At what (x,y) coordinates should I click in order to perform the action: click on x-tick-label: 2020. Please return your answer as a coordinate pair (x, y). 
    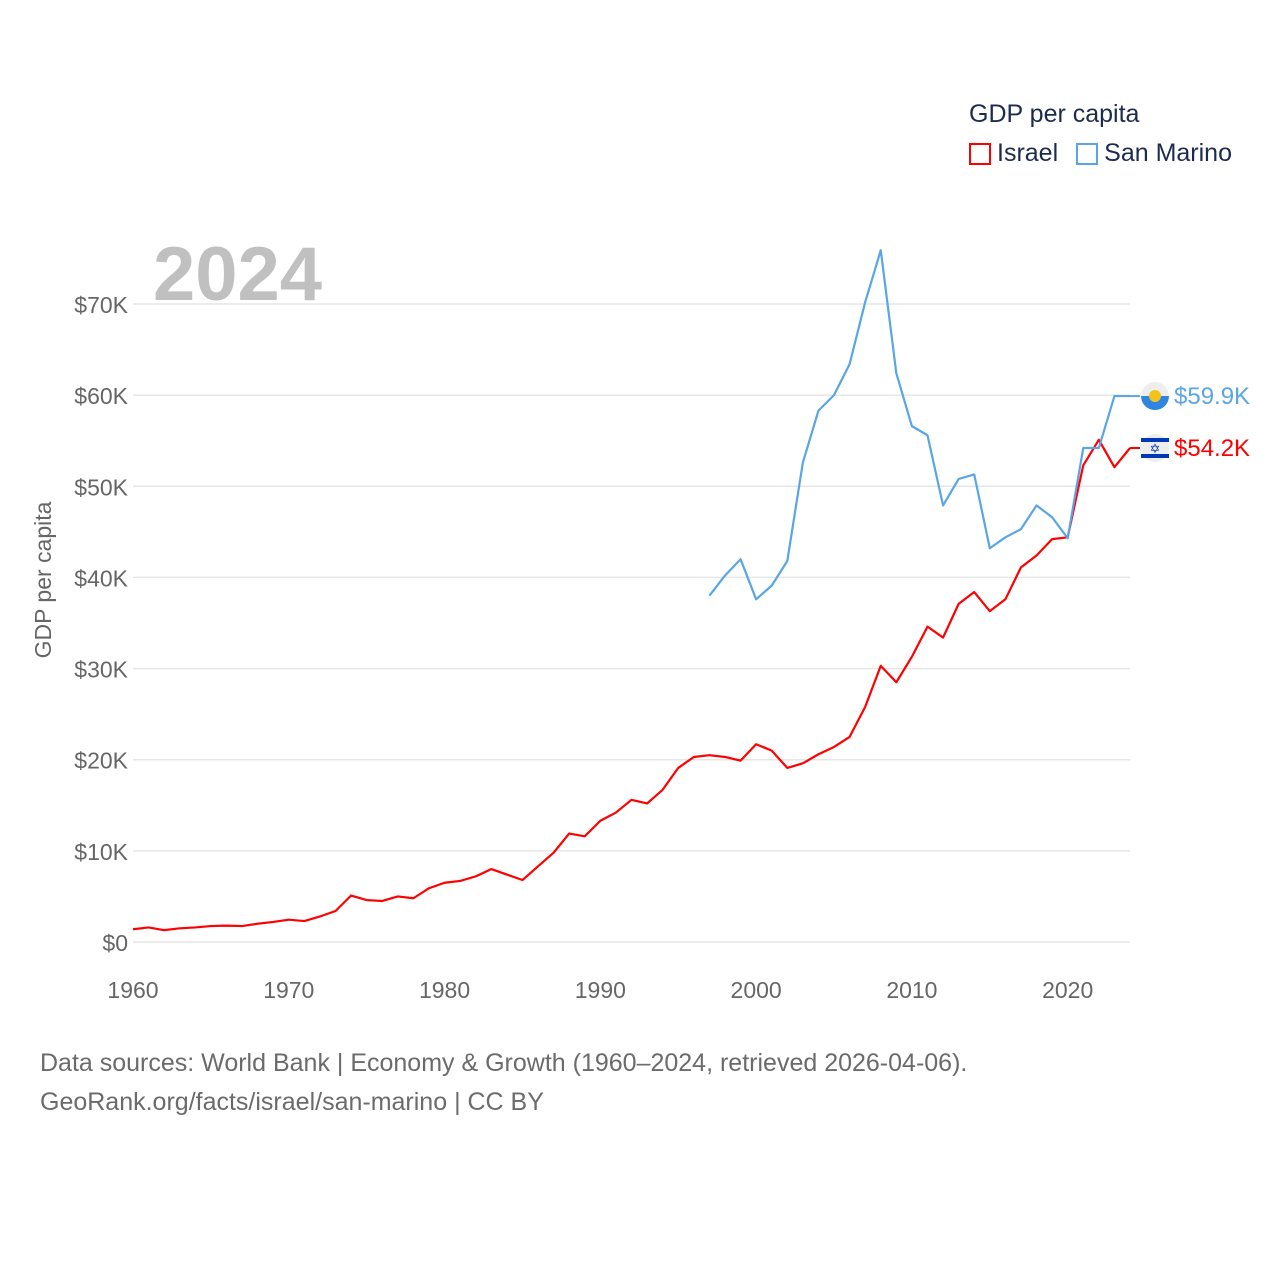
    Looking at the image, I should click on (1067, 990).